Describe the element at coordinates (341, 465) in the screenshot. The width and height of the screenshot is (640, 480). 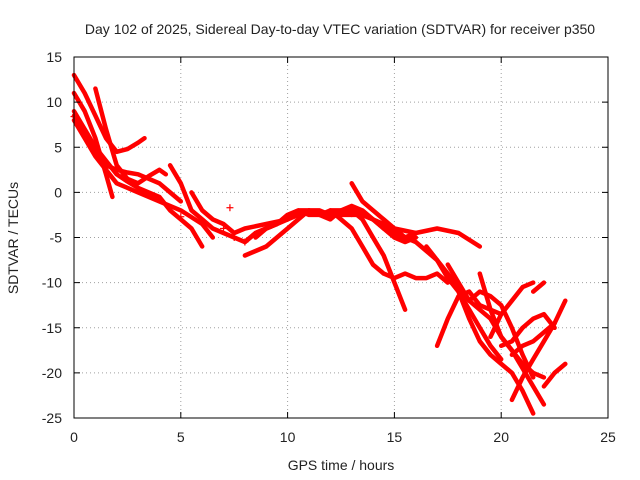
I see `x-axis-label: GPS time / hours` at that location.